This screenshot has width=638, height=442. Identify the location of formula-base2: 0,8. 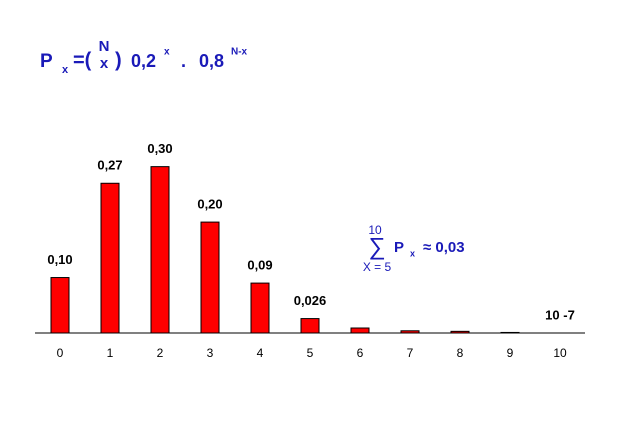
(211, 61).